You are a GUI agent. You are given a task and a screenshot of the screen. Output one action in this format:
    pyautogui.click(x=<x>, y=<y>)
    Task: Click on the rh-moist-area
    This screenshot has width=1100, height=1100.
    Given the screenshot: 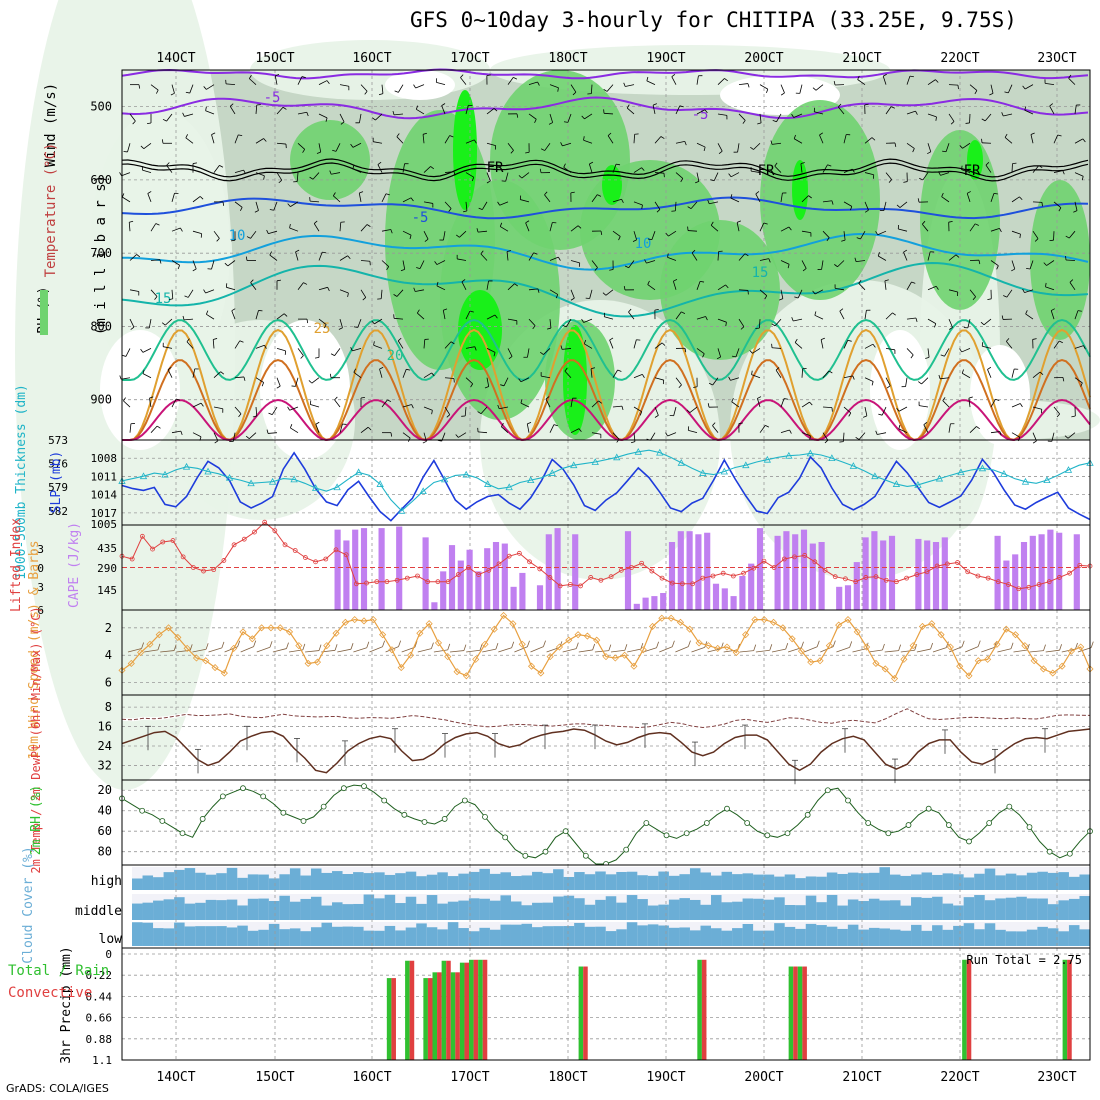 What is the action you would take?
    pyautogui.click(x=330, y=160)
    